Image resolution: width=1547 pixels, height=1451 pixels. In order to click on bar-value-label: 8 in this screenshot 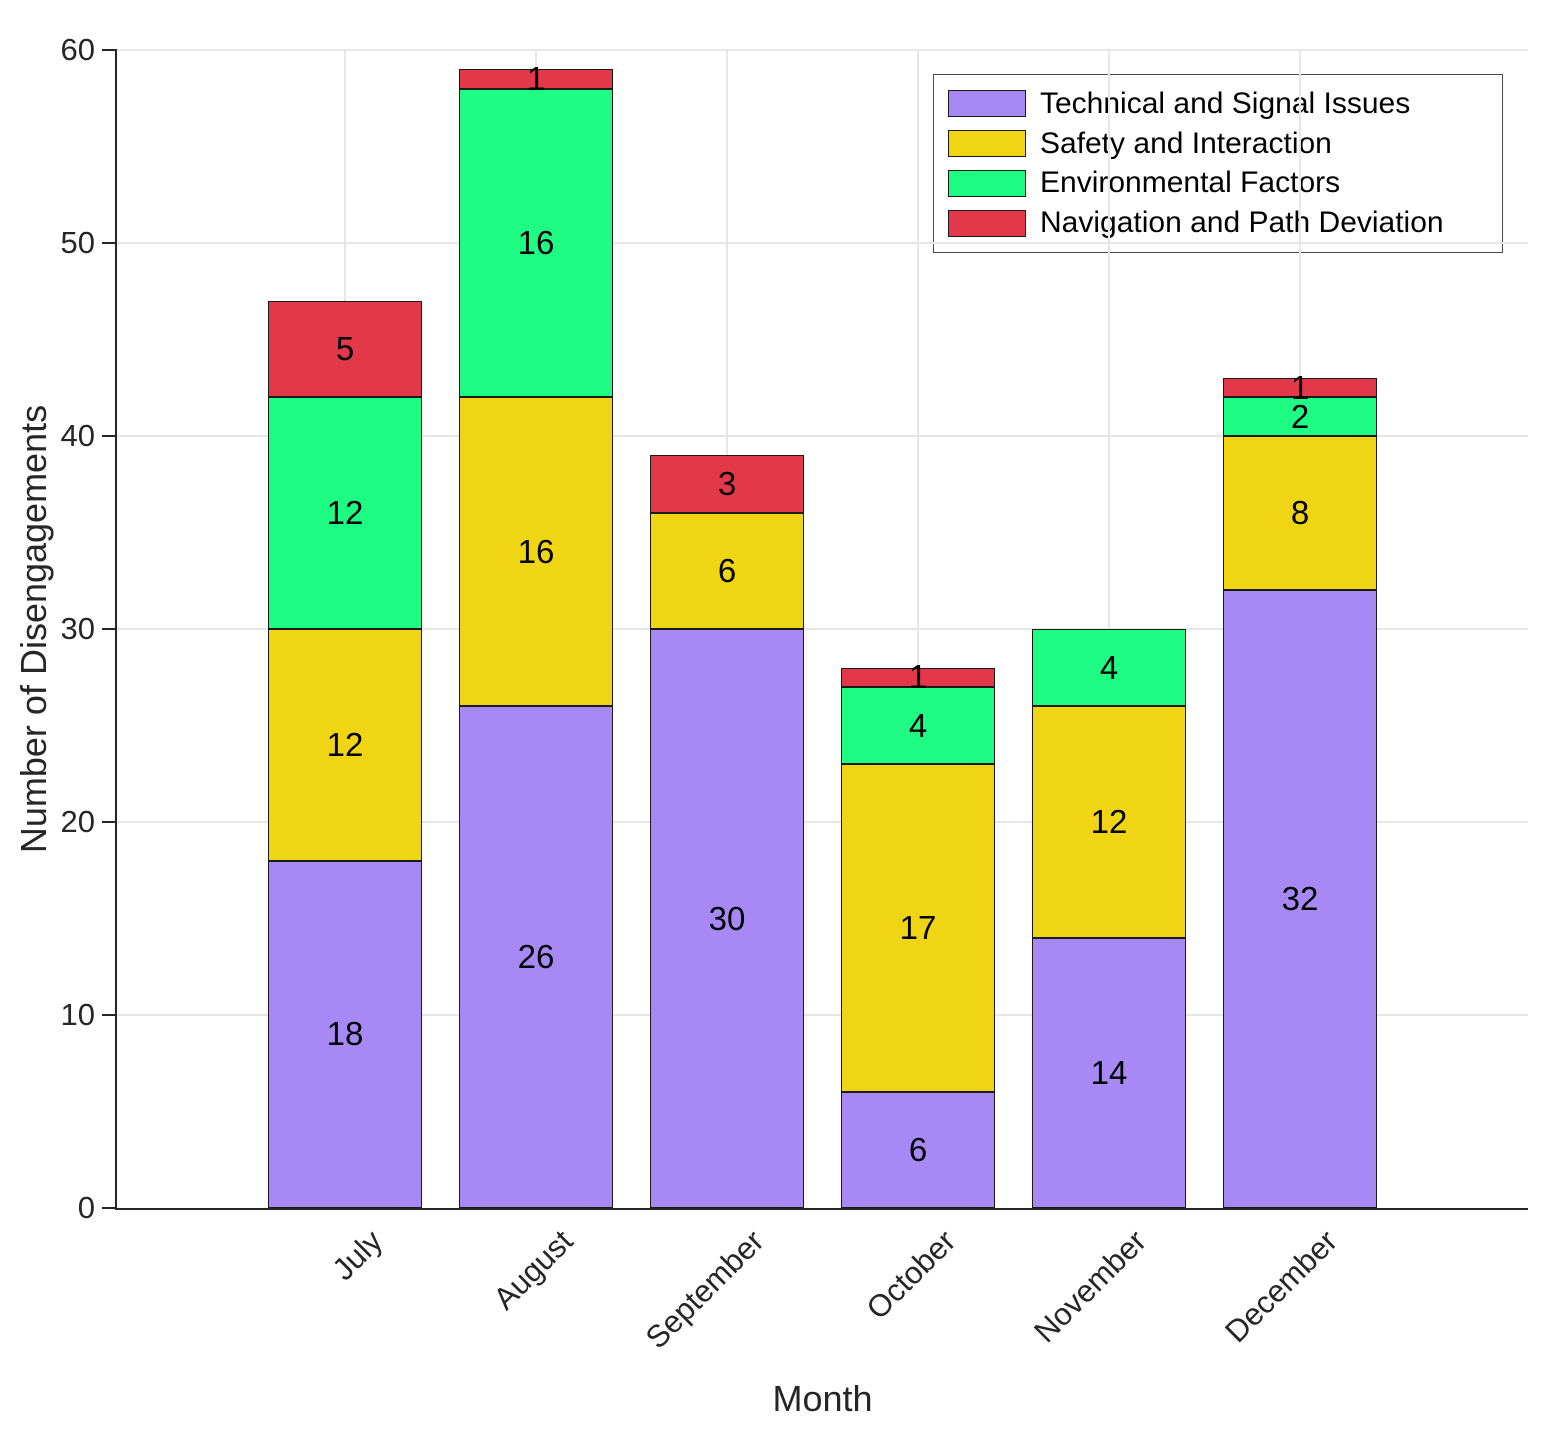, I will do `click(1300, 513)`.